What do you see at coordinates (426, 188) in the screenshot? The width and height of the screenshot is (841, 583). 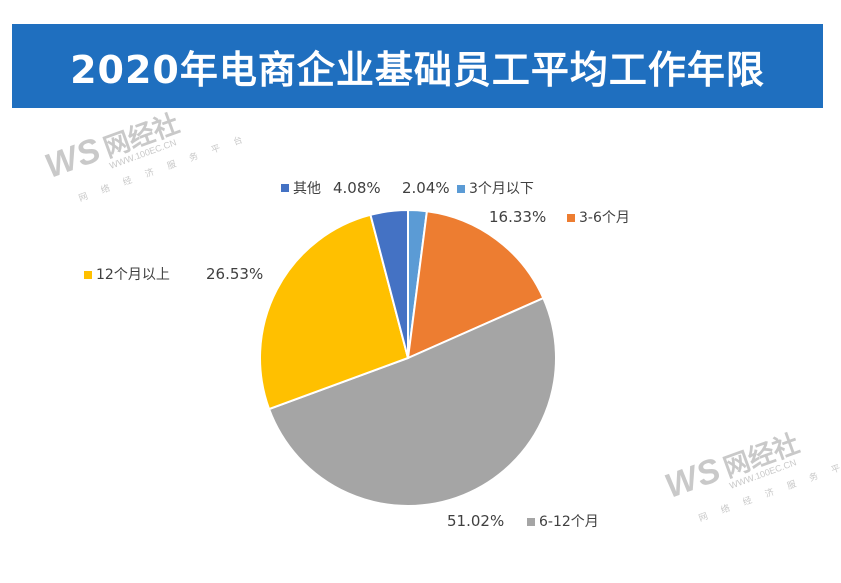 I see `slice-value-0: 2.04%` at bounding box center [426, 188].